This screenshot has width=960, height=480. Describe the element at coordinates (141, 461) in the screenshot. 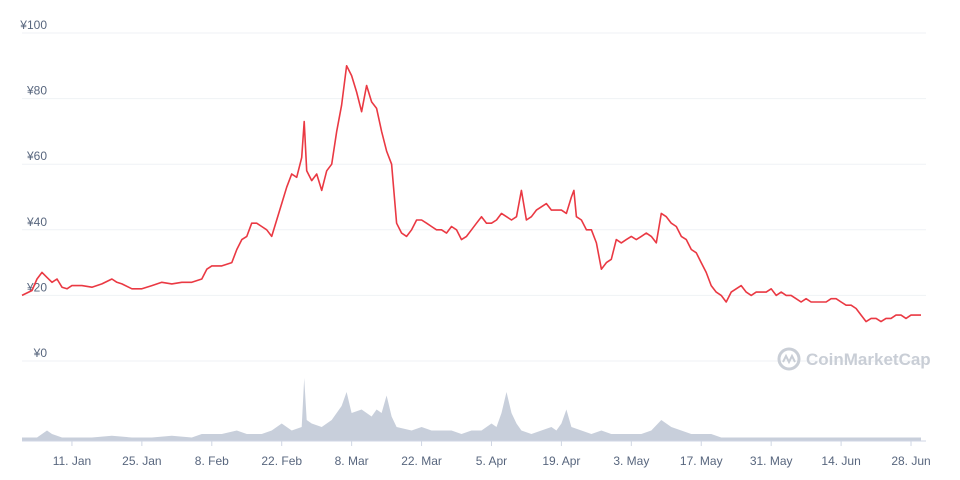

I see `x-tick-label: 25. Jan` at that location.